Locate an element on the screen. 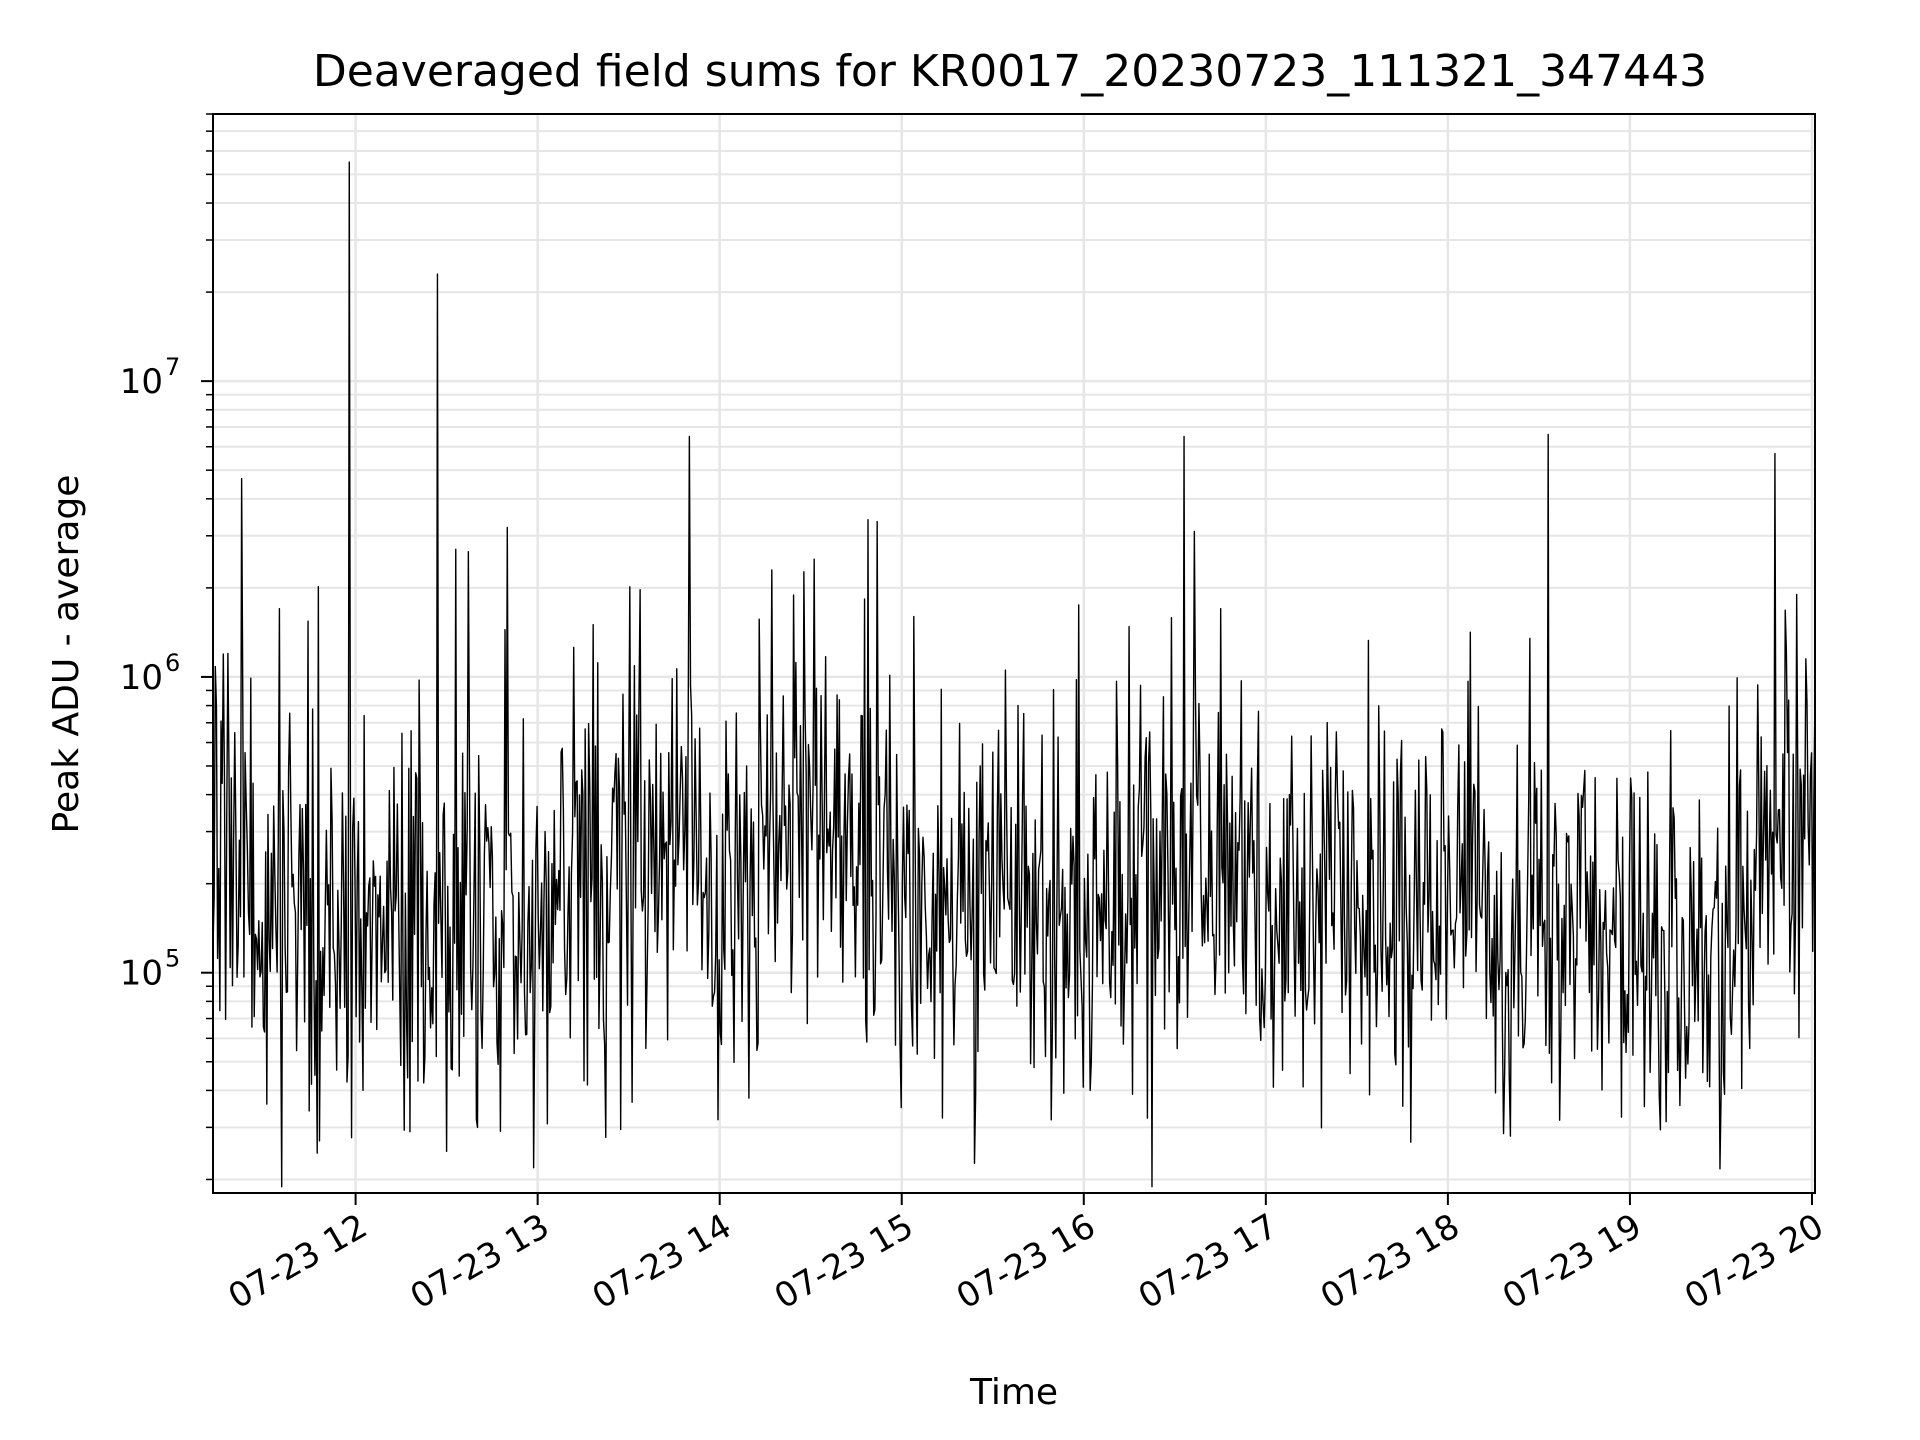 Image resolution: width=1920 pixels, height=1440 pixels. y-tick-label: 10 7 is located at coordinates (150, 377).